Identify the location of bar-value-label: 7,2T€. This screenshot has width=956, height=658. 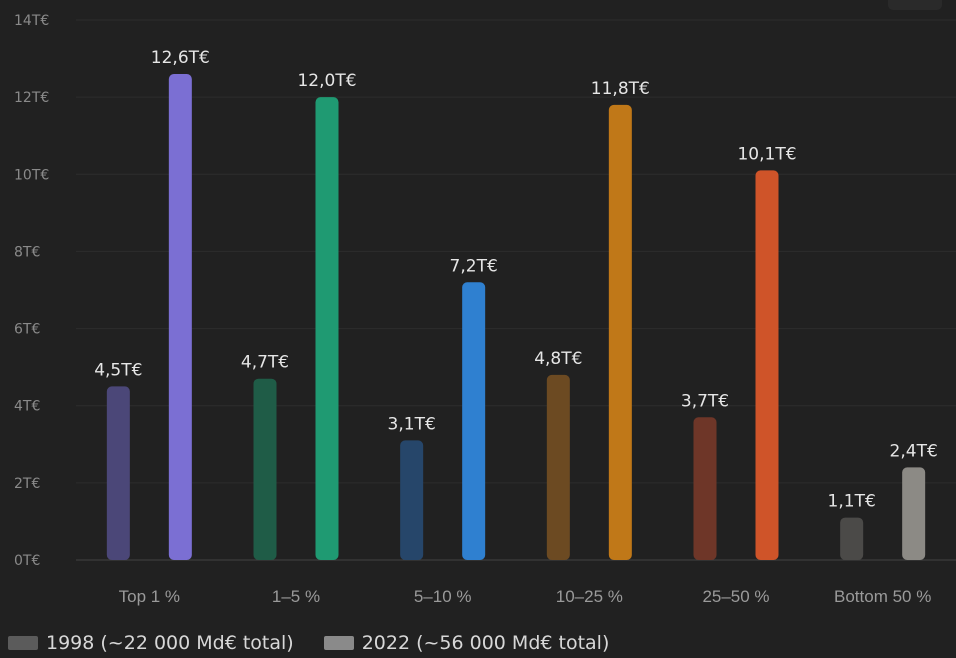
(474, 266).